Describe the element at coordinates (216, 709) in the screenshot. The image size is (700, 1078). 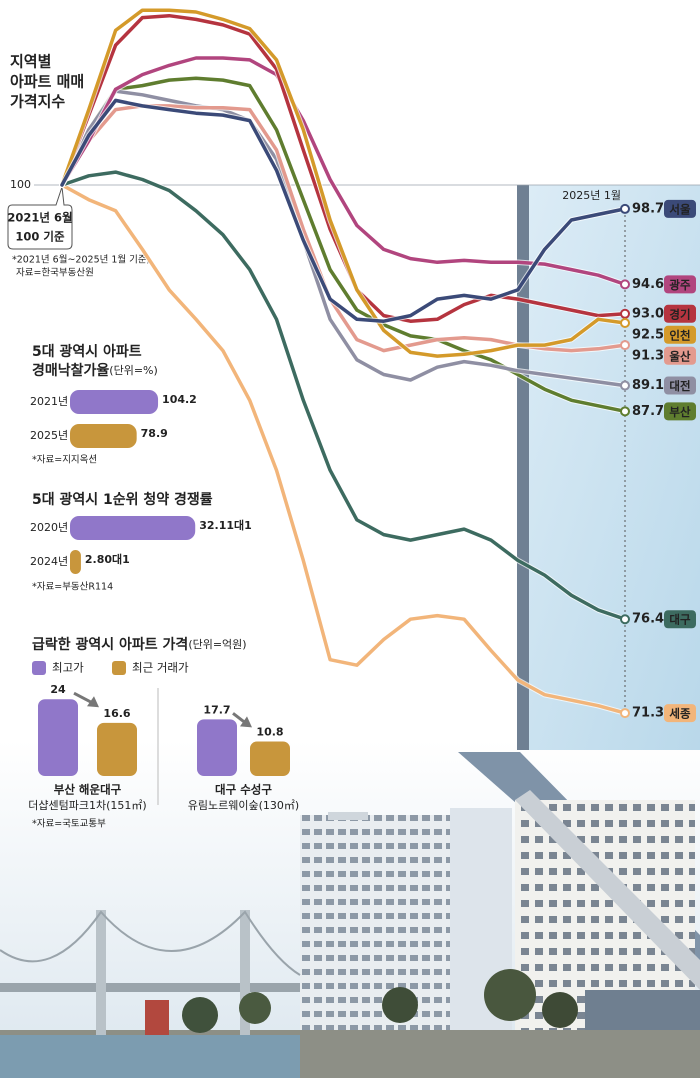
I see `value-label: 17.7` at that location.